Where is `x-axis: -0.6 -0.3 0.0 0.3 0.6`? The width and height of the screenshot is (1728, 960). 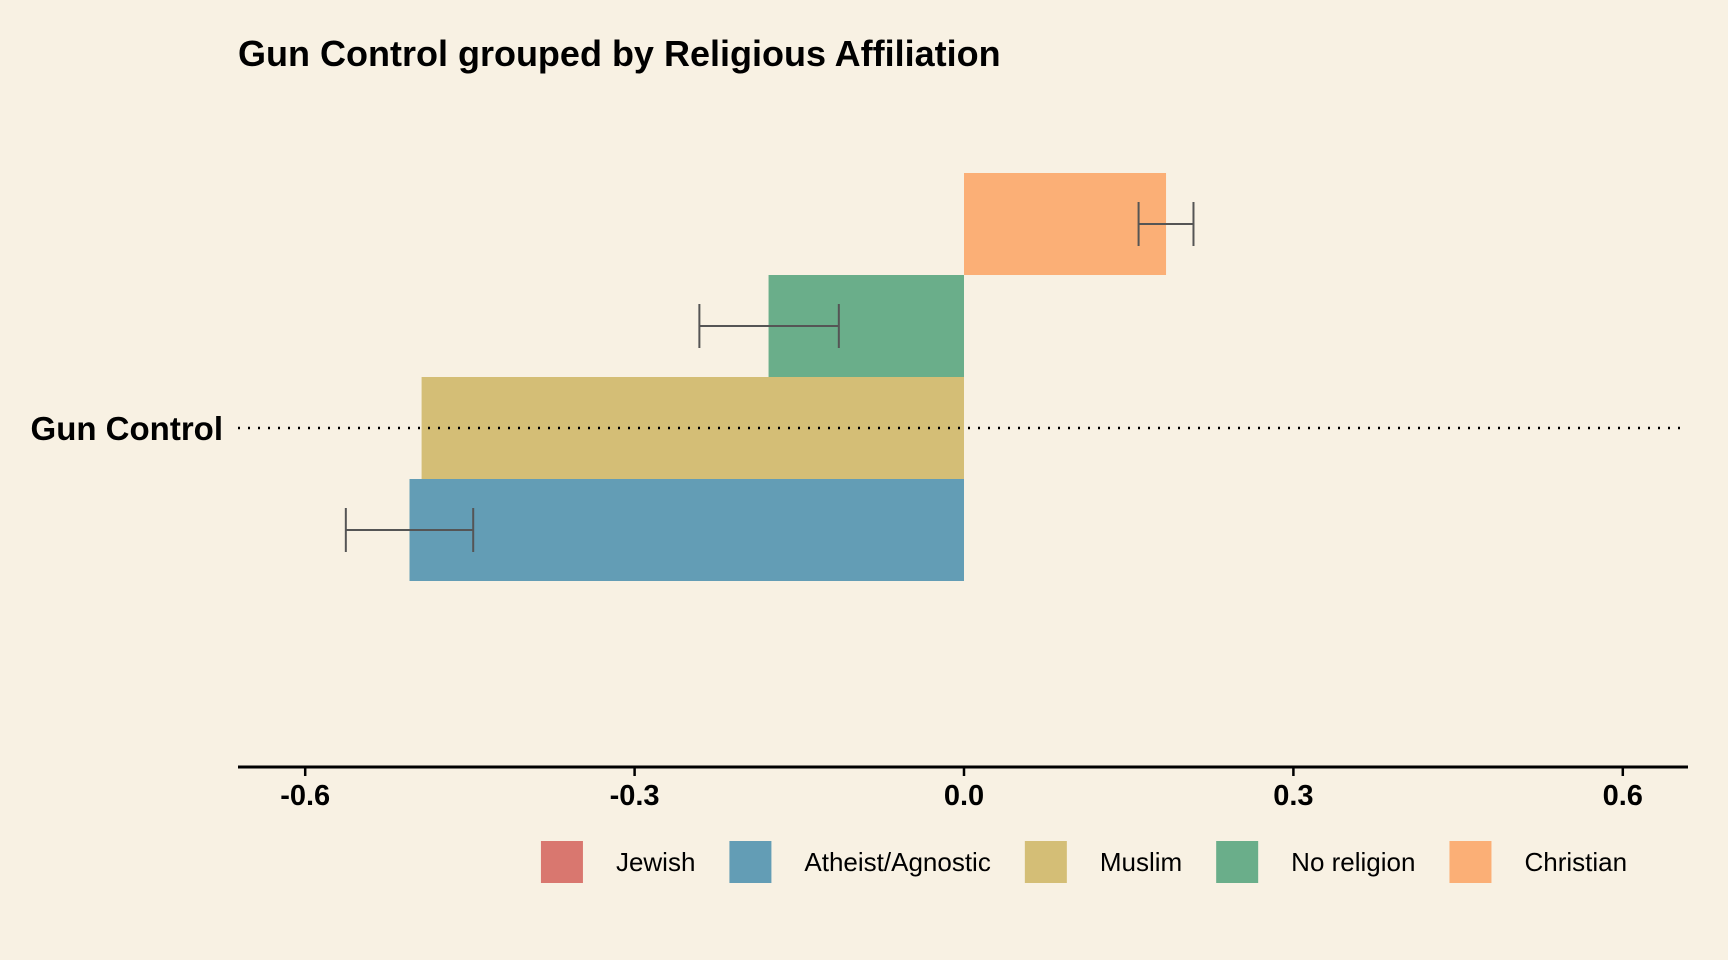 x-axis: -0.6 -0.3 0.0 0.3 0.6 is located at coordinates (963, 788).